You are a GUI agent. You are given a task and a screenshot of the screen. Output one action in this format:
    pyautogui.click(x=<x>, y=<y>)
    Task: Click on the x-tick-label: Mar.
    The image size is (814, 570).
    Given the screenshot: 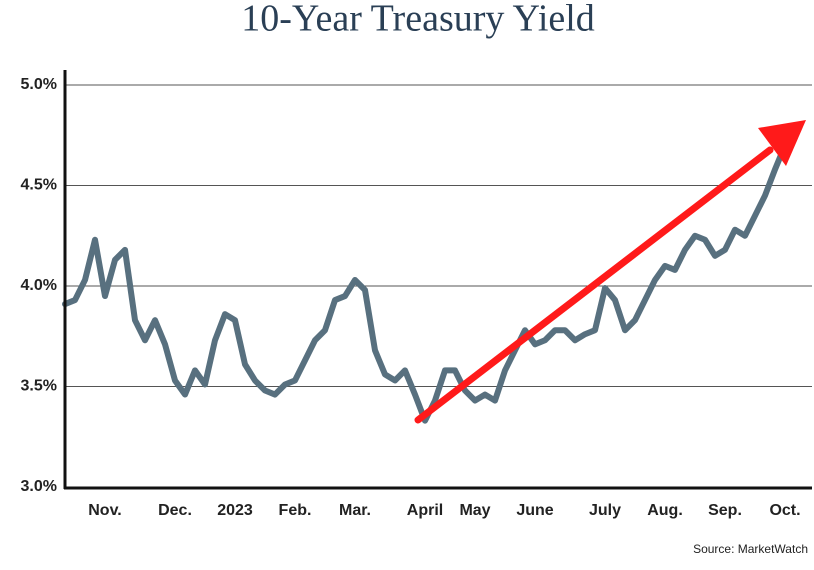 What is the action you would take?
    pyautogui.click(x=355, y=510)
    